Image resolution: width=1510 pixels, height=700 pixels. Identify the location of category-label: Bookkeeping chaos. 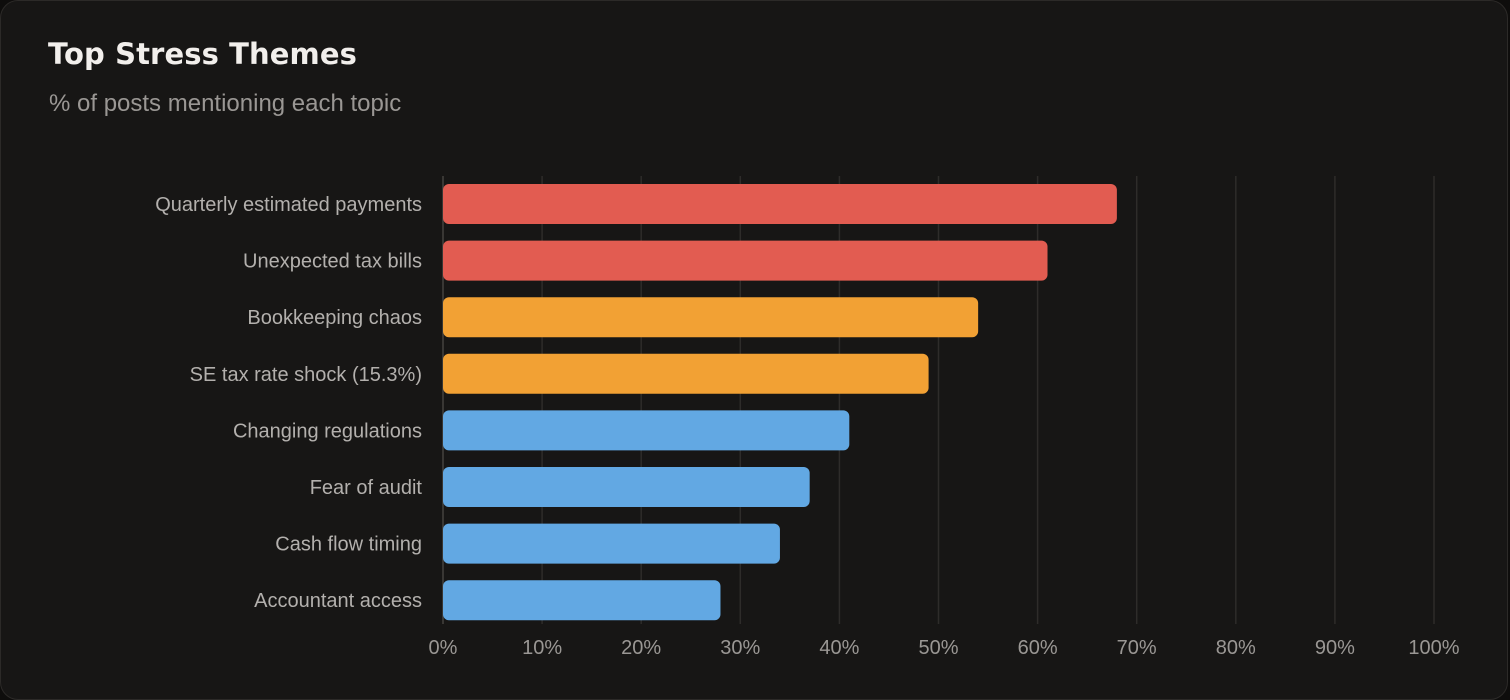
(334, 318).